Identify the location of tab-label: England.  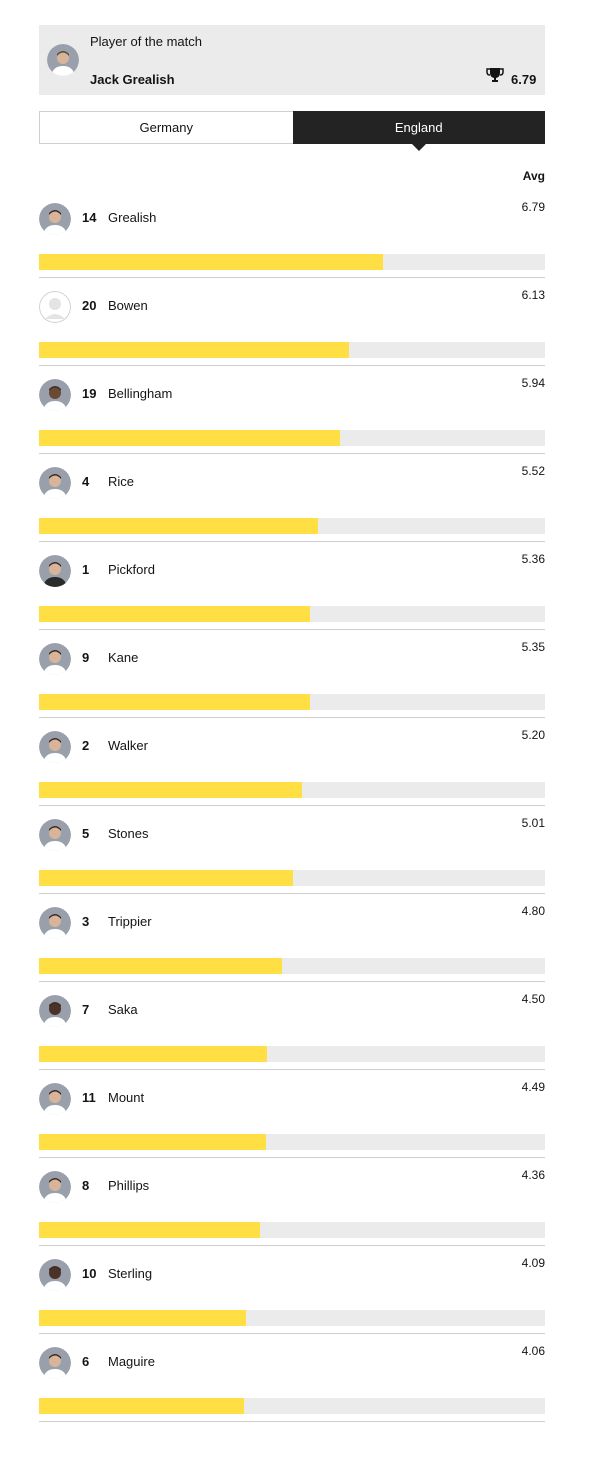
(418, 127).